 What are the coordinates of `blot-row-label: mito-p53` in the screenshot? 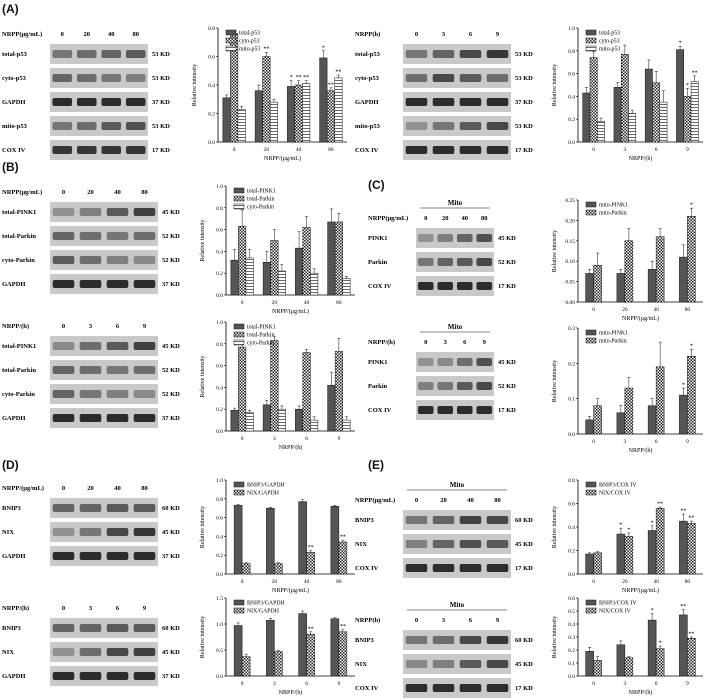 It's located at (368, 126).